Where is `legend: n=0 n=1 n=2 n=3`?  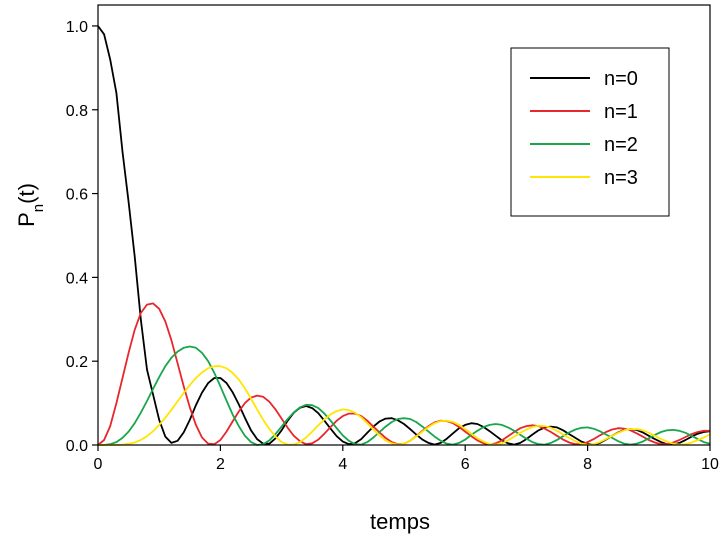
legend: n=0 n=1 n=2 n=3 is located at coordinates (590, 132).